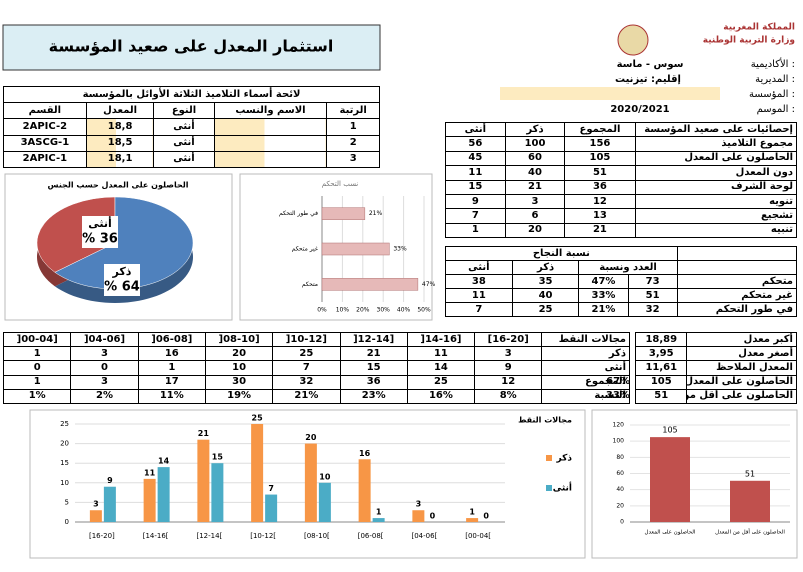 This screenshot has width=803, height=572. What do you see at coordinates (209, 536) in the screenshot?
I see `x-tick-label: [12-14[` at bounding box center [209, 536].